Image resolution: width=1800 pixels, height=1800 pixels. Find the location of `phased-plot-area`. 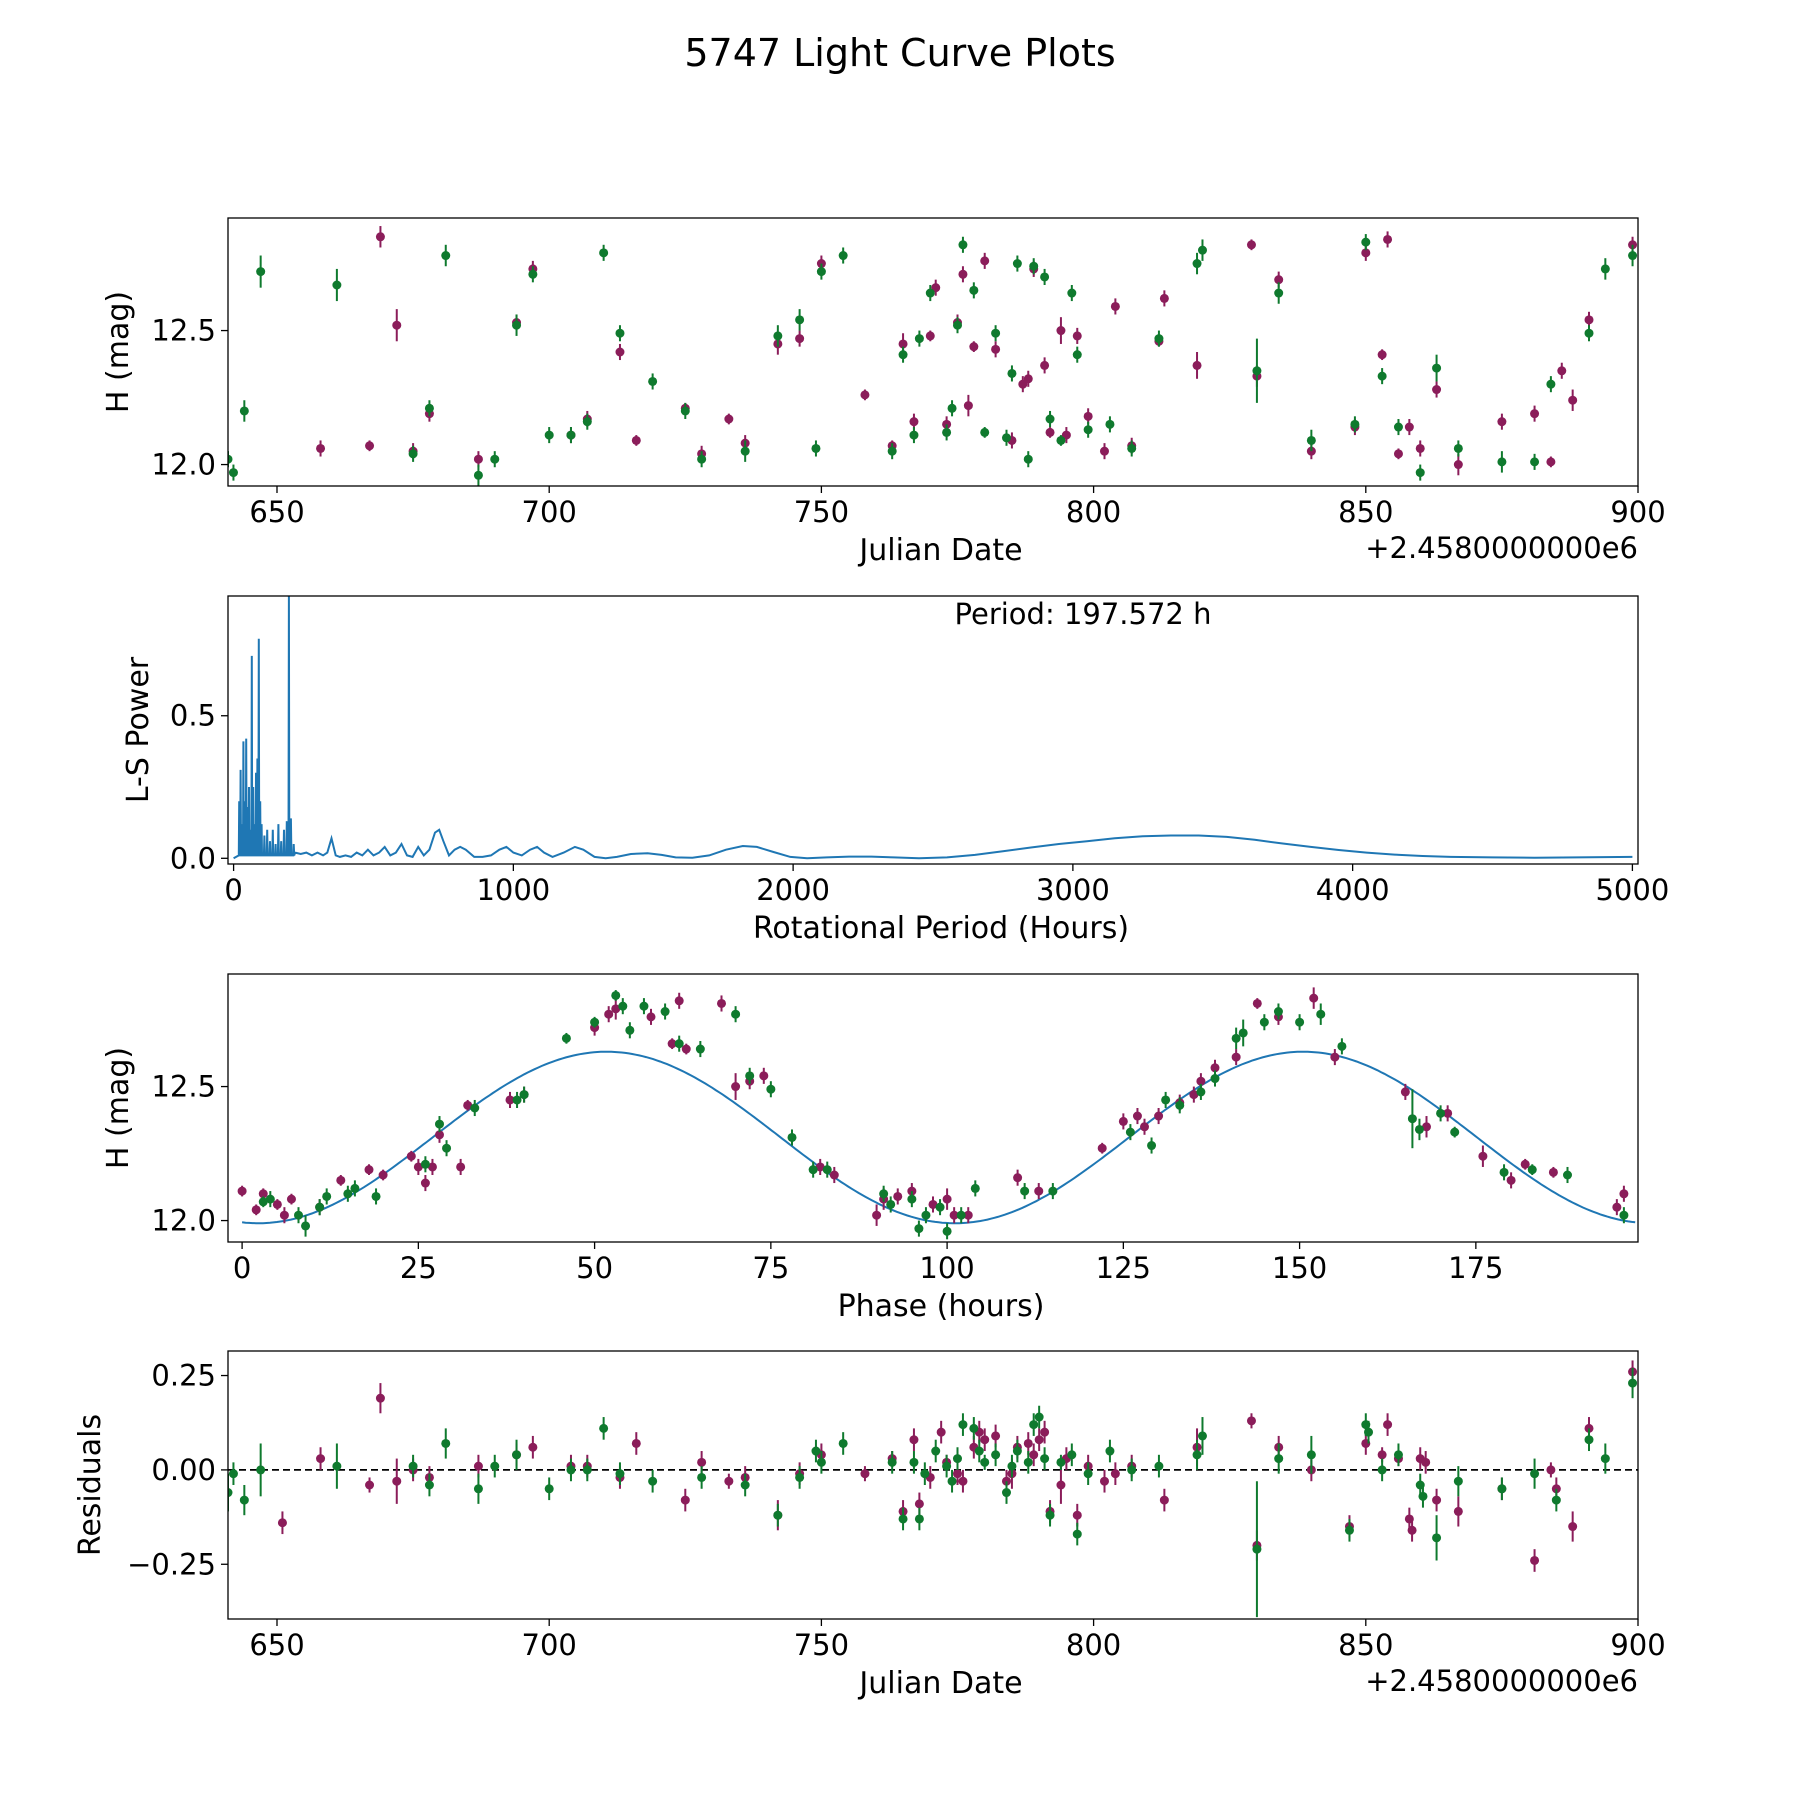

phased-plot-area is located at coordinates (936, 1113).